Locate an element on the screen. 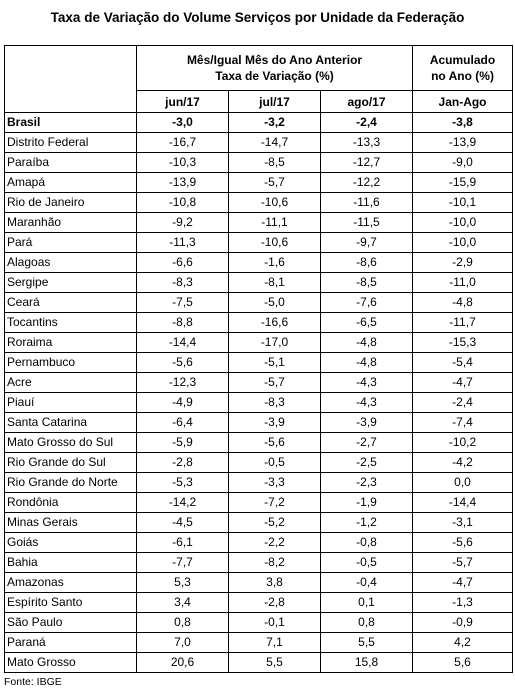 This screenshot has width=515, height=694. state-cell: Mato Grosso is located at coordinates (70, 662).